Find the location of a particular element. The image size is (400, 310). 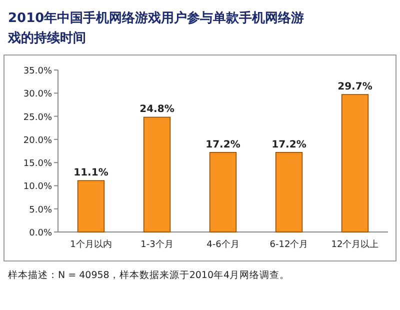

x-tick-label: 12个月以上 is located at coordinates (355, 244).